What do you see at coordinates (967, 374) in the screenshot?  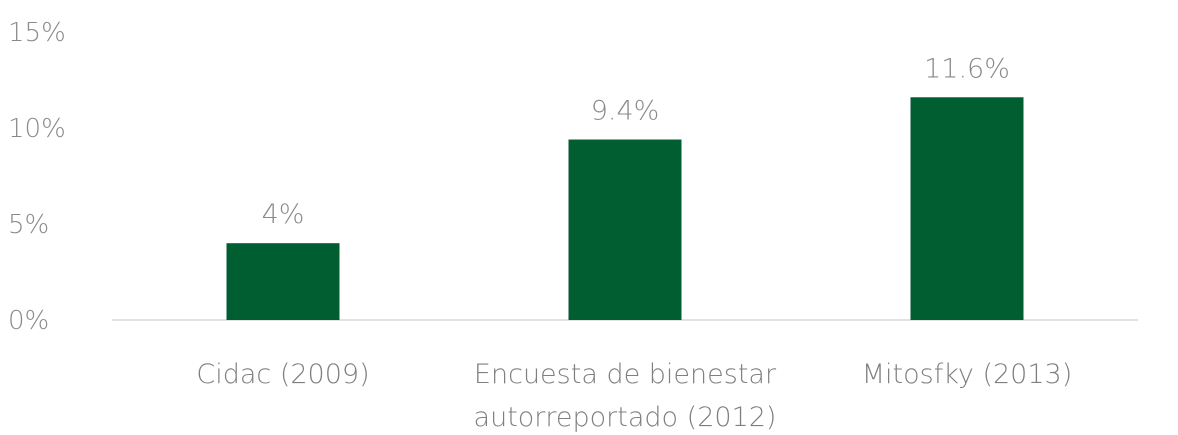 I see `category-label: Mitosfky (2013)` at bounding box center [967, 374].